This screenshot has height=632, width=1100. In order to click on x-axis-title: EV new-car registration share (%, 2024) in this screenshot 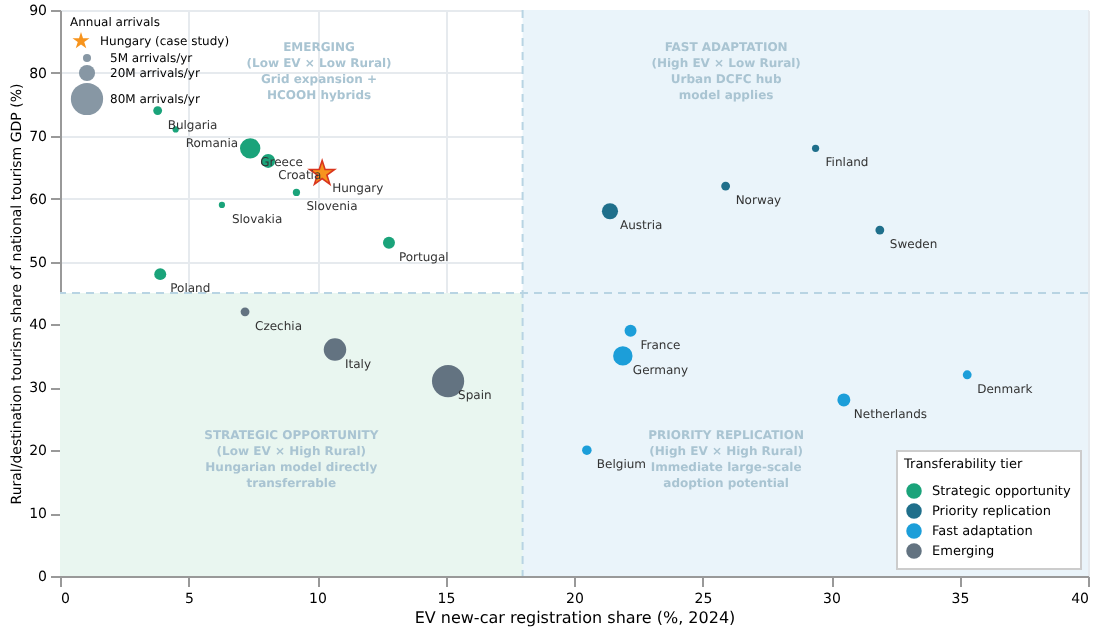, I will do `click(575, 618)`.